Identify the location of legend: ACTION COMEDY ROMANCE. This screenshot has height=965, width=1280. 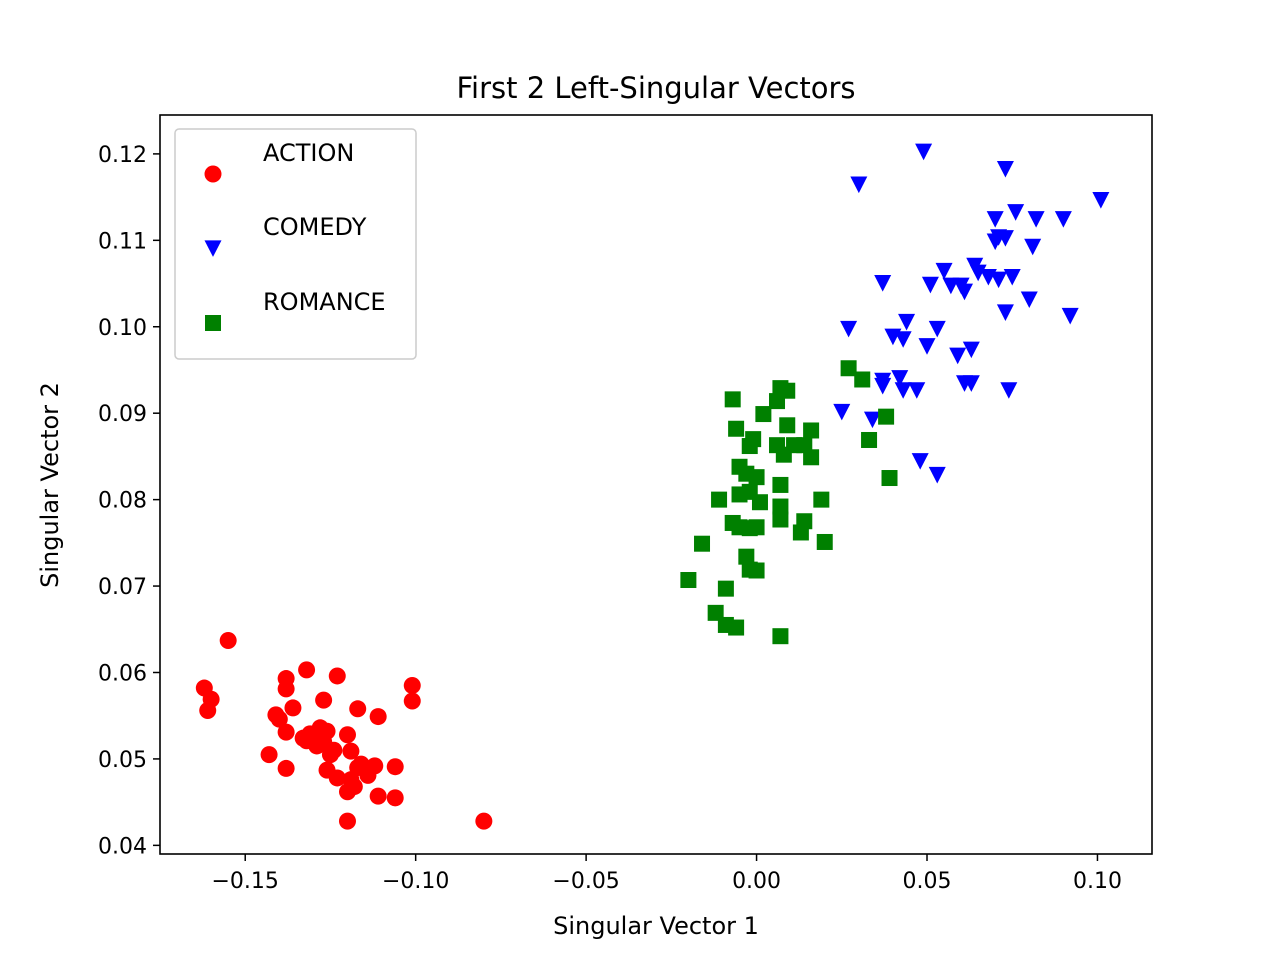
(295, 244).